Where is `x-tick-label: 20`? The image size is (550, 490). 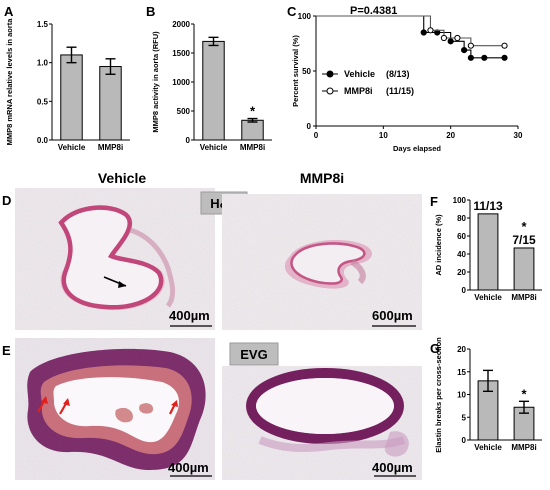 x-tick-label: 20 is located at coordinates (450, 135).